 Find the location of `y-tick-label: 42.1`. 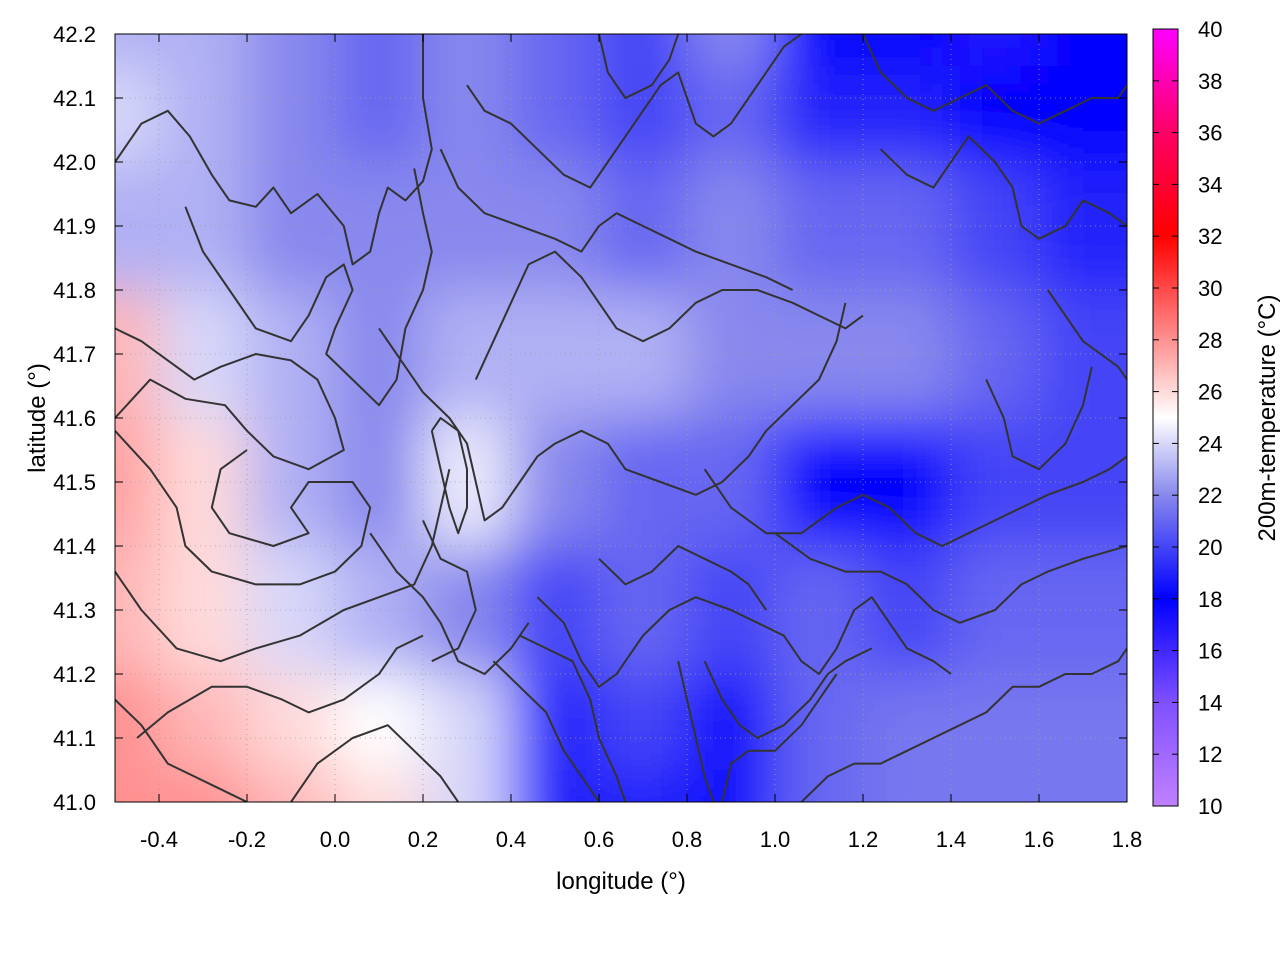

y-tick-label: 42.1 is located at coordinates (74, 98).